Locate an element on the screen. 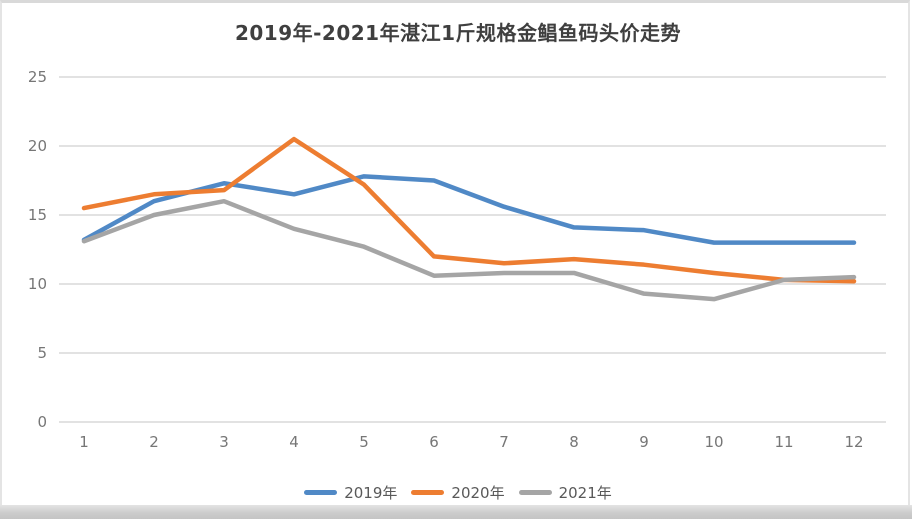 This screenshot has width=912, height=519. y-tick-label: 25 is located at coordinates (37, 77).